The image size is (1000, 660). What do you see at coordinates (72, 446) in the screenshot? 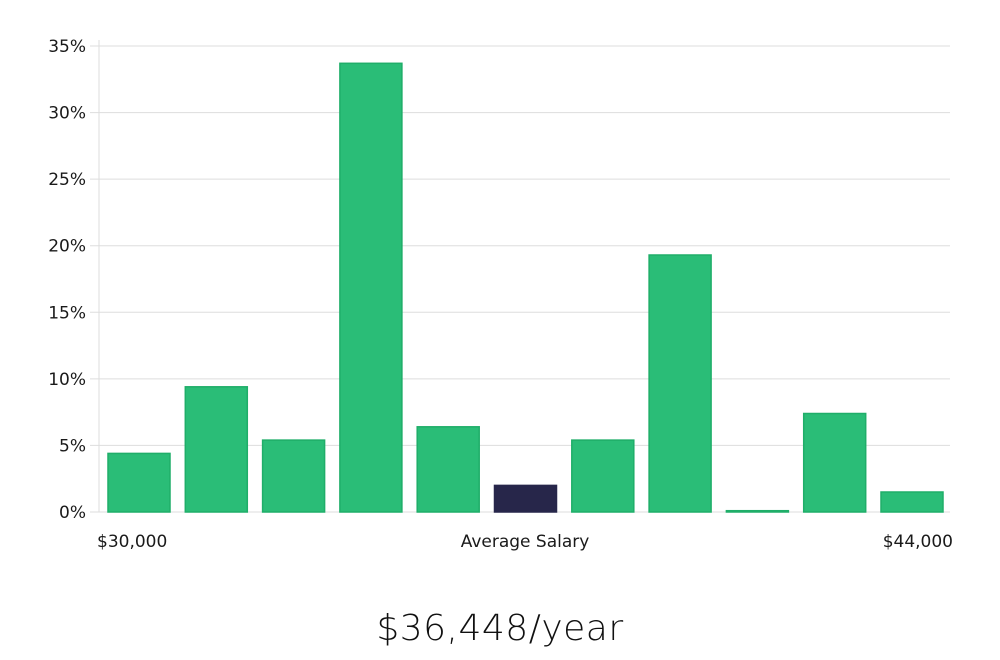
I see `y-tick-label: 5%` at bounding box center [72, 446].